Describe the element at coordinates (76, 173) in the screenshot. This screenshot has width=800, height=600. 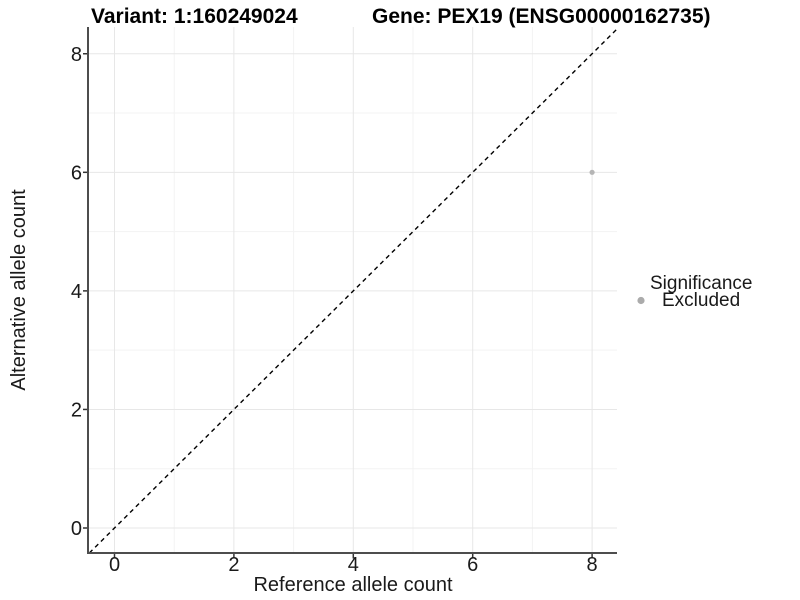
I see `y-tick-label: 6` at that location.